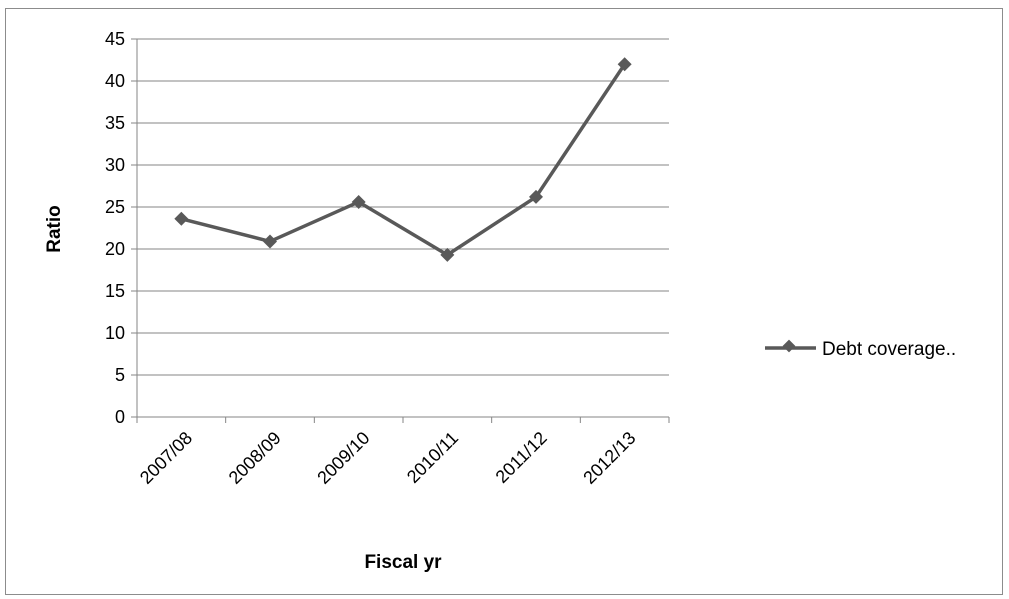  Describe the element at coordinates (609, 458) in the screenshot. I see `x-tick-label: 2012/13` at that location.